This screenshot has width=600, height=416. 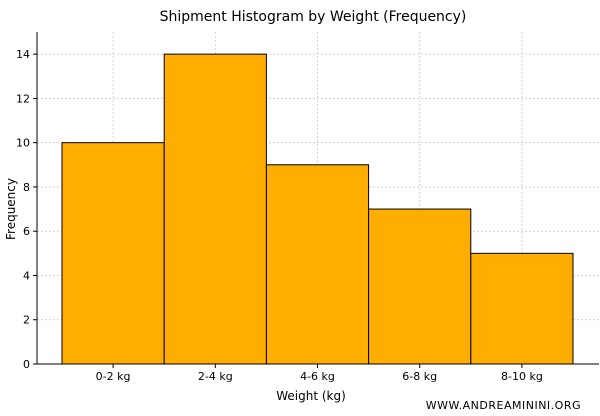 I want to click on bar-6-8kg, so click(x=420, y=286).